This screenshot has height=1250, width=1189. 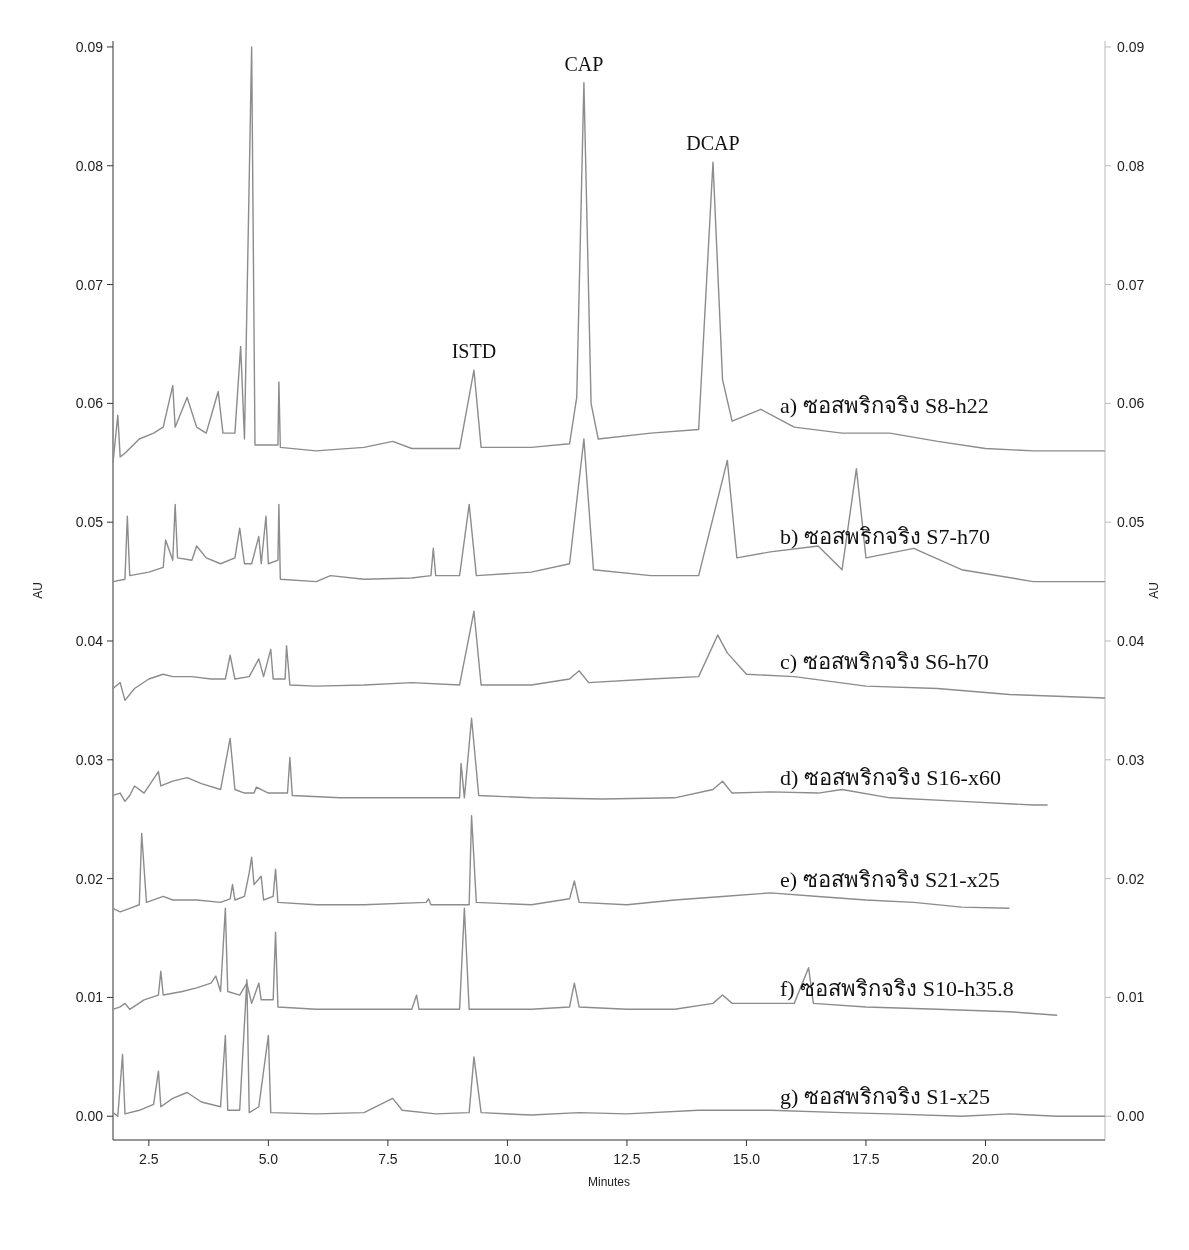 What do you see at coordinates (1131, 403) in the screenshot?
I see `y2-tick-label: 0.06` at bounding box center [1131, 403].